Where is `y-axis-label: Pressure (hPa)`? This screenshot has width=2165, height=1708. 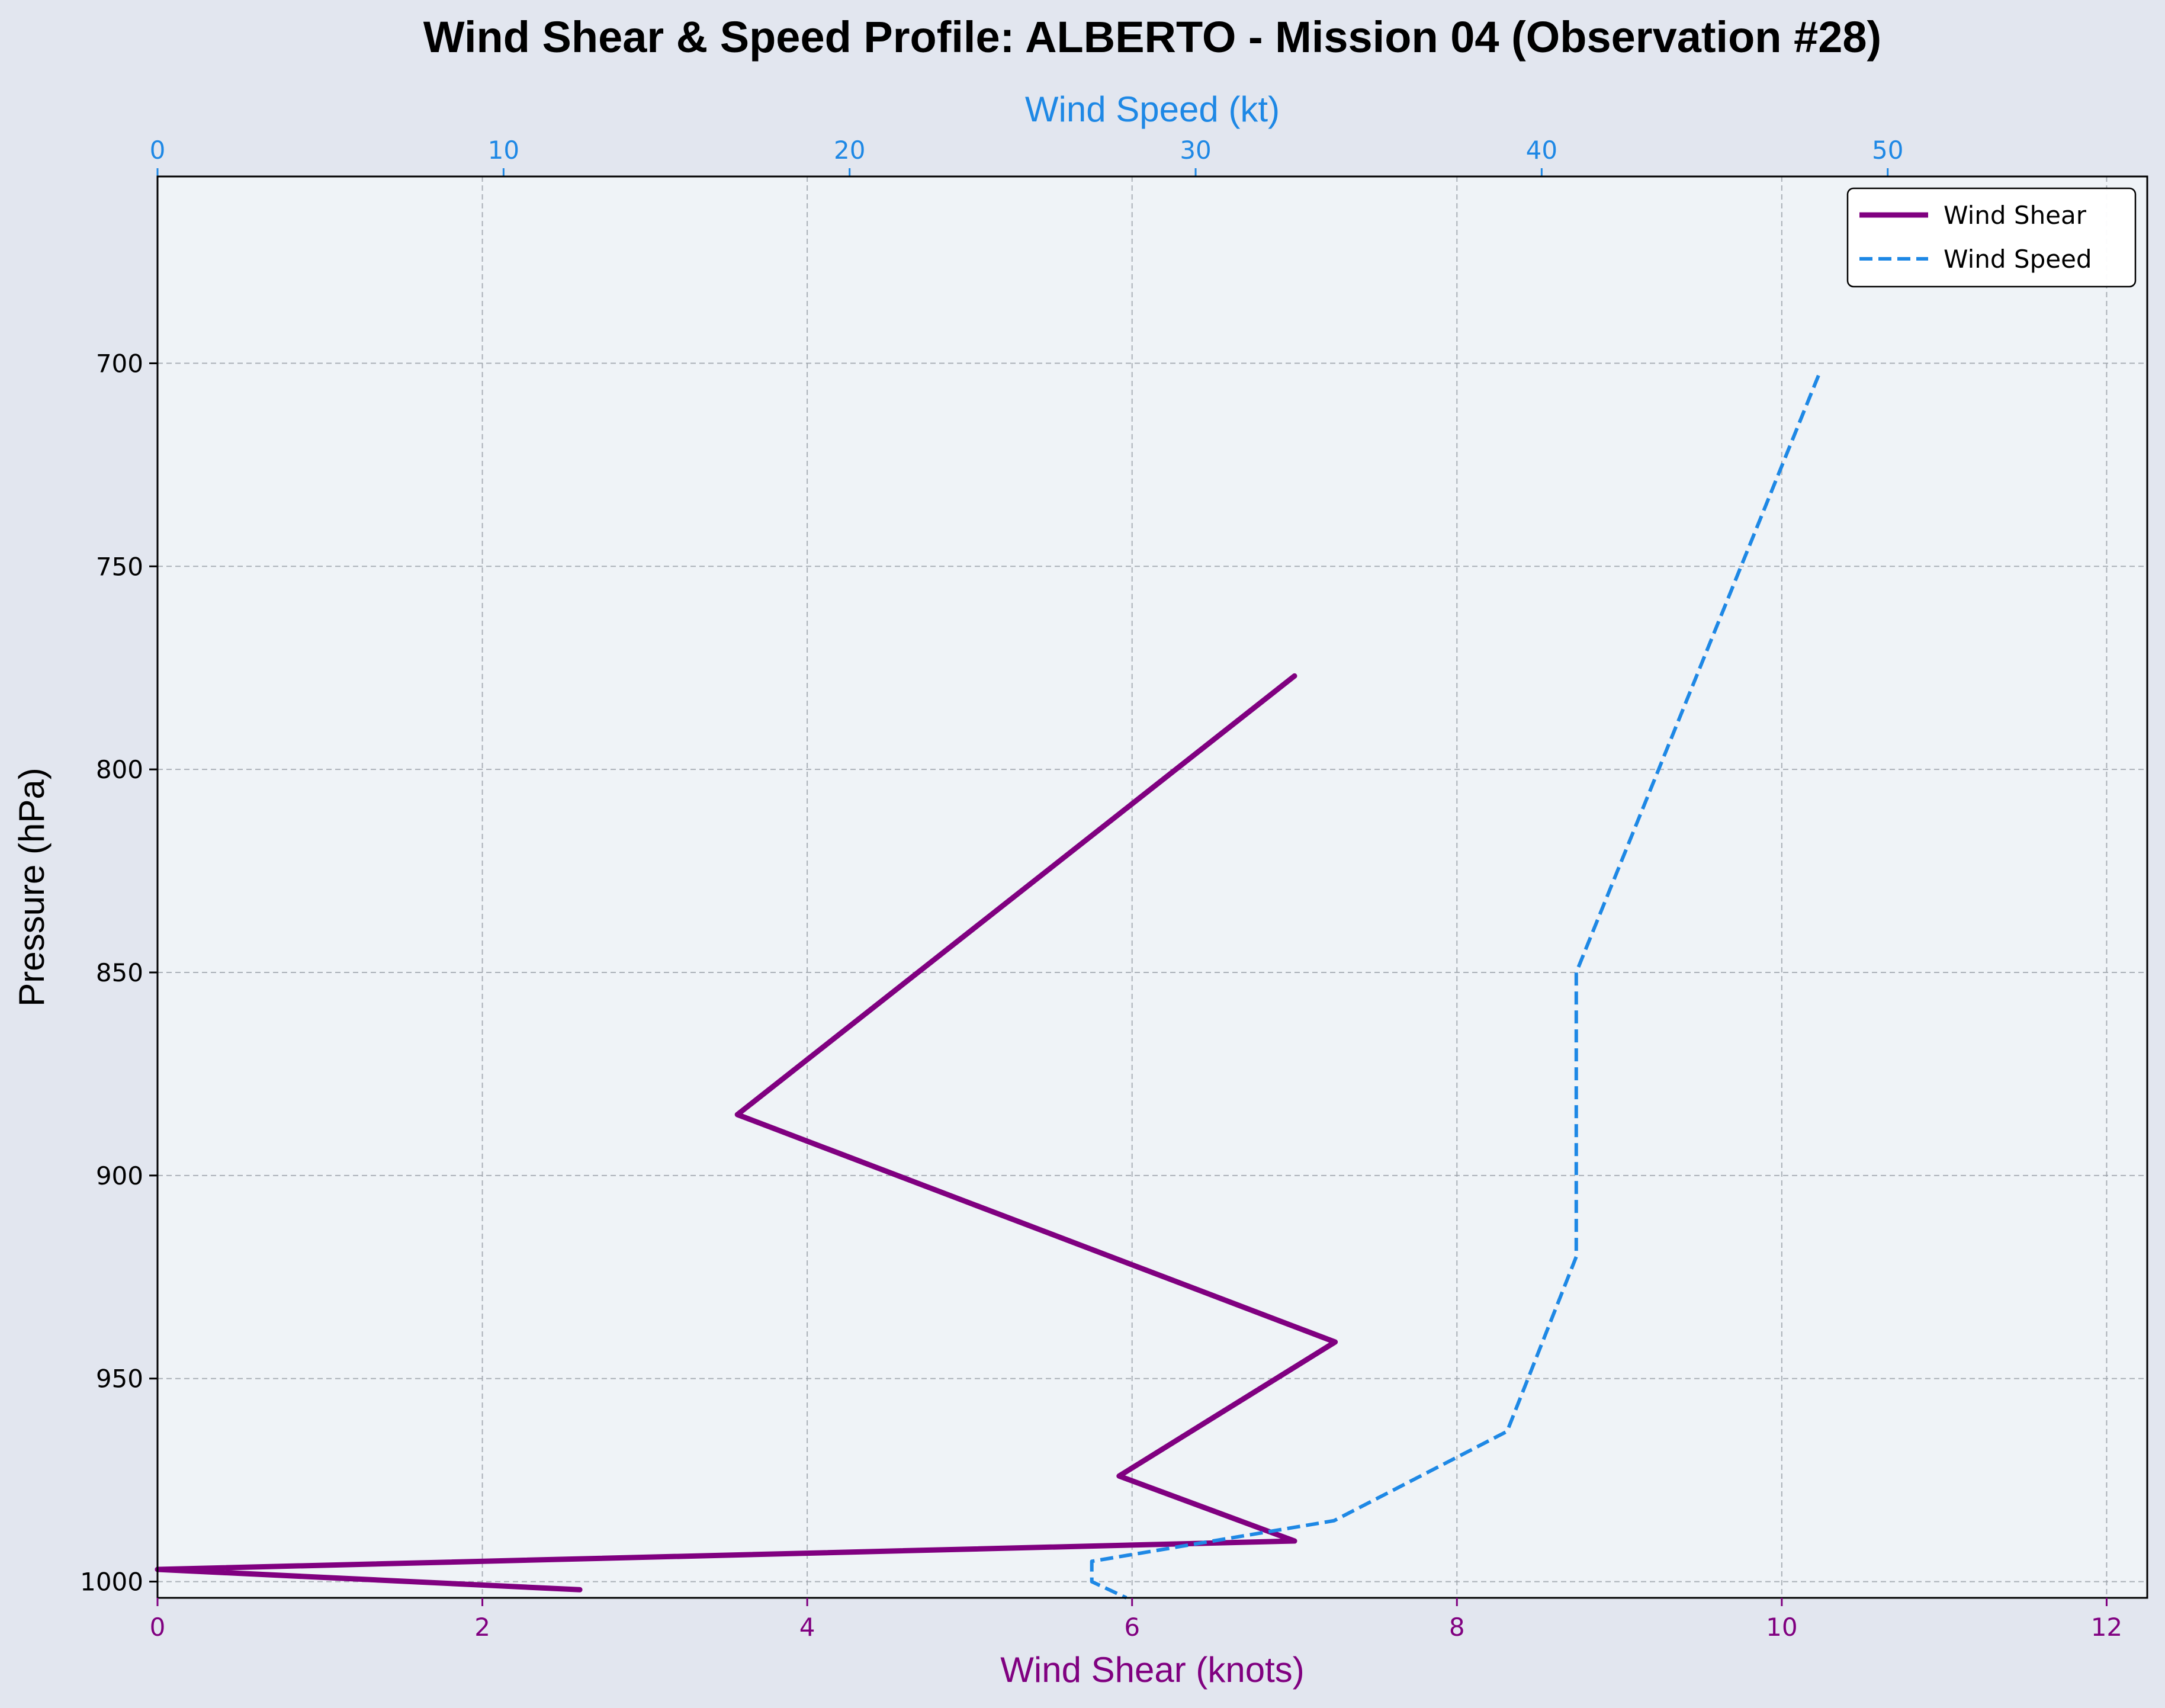
y-axis-label: Pressure (hPa) is located at coordinates (32, 887).